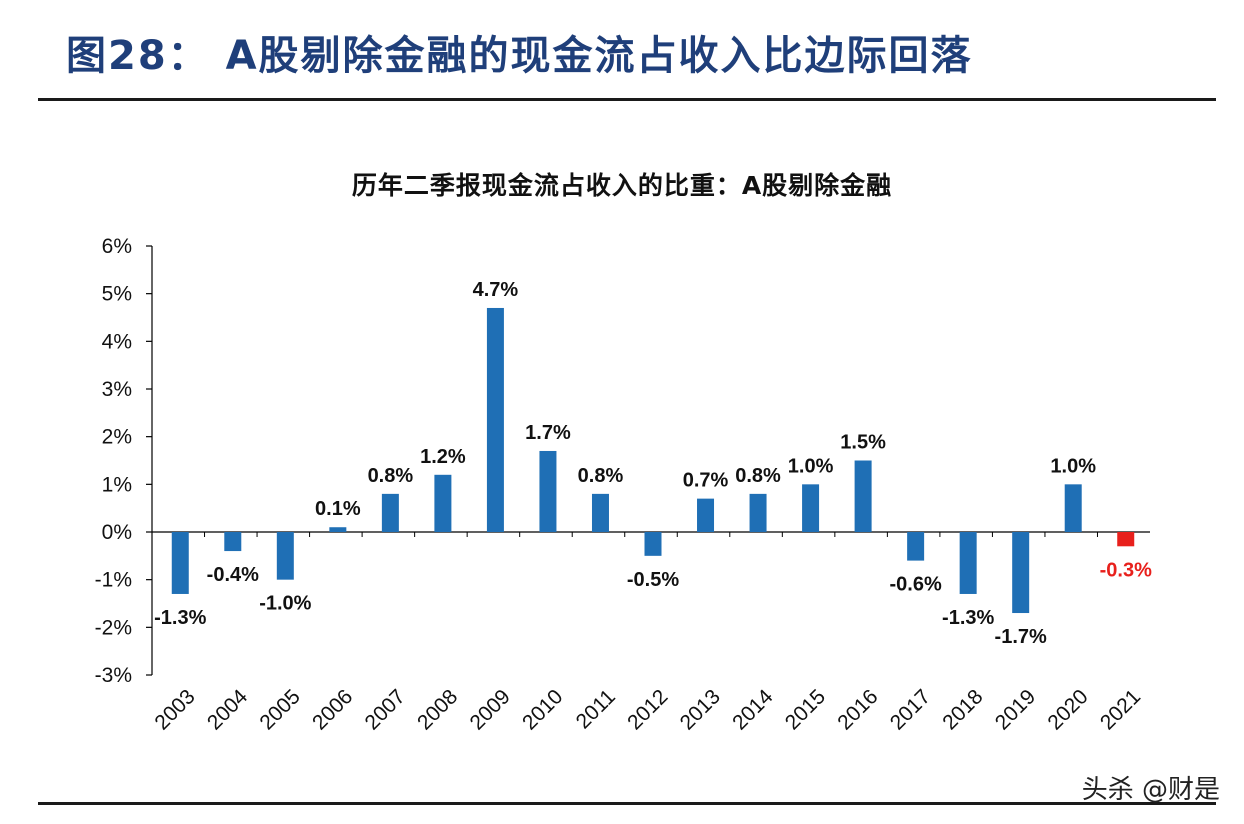 This screenshot has width=1244, height=824. I want to click on y-tick-label: -2%, so click(113, 627).